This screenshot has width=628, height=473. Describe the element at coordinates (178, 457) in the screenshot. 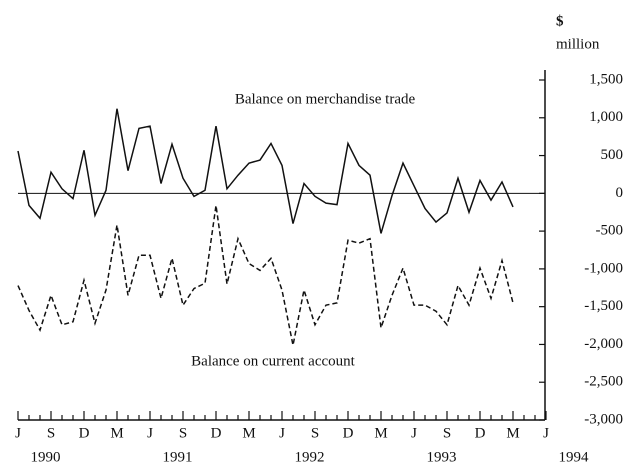

I see `year-label: 1991` at that location.